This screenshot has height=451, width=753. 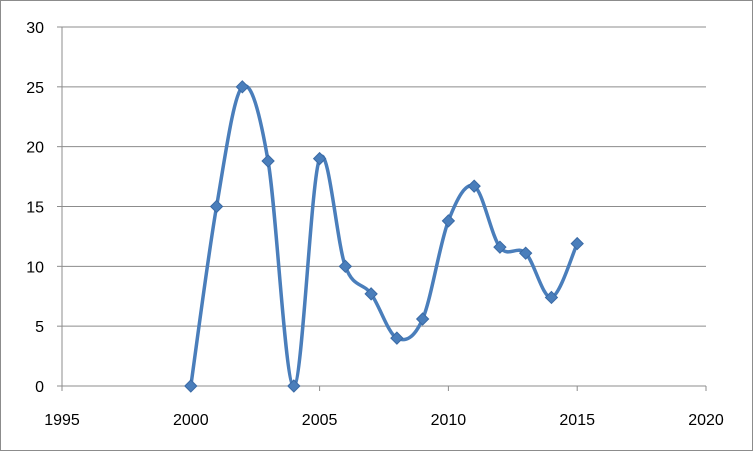 I want to click on y-tick-label-10: 10, so click(x=35, y=267).